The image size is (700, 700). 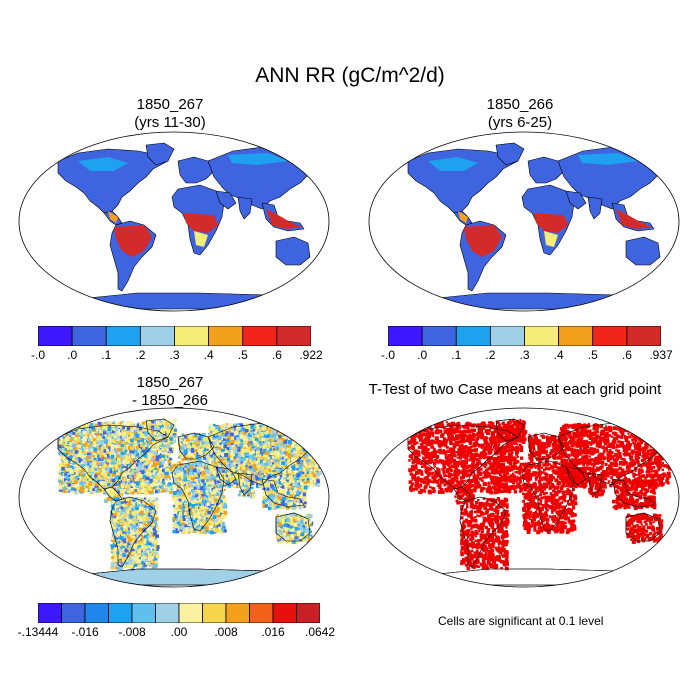 What do you see at coordinates (135, 534) in the screenshot?
I see `southAmerica-cells` at bounding box center [135, 534].